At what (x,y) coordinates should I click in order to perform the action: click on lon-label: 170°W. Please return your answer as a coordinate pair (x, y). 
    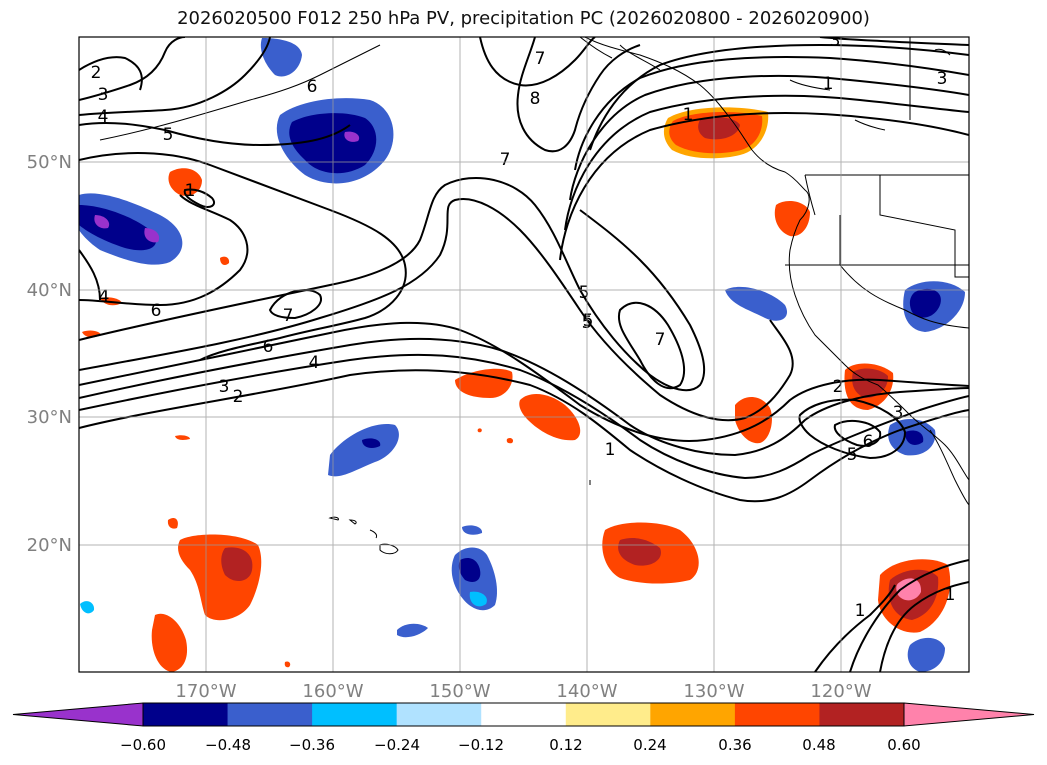
    Looking at the image, I should click on (205, 691).